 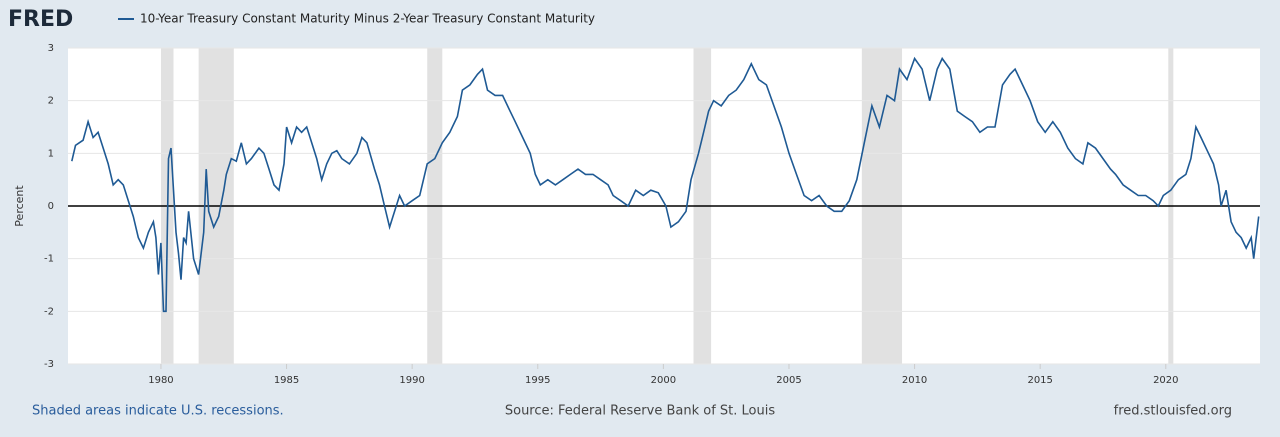 What do you see at coordinates (49, 311) in the screenshot?
I see `y-tick-label: -2` at bounding box center [49, 311].